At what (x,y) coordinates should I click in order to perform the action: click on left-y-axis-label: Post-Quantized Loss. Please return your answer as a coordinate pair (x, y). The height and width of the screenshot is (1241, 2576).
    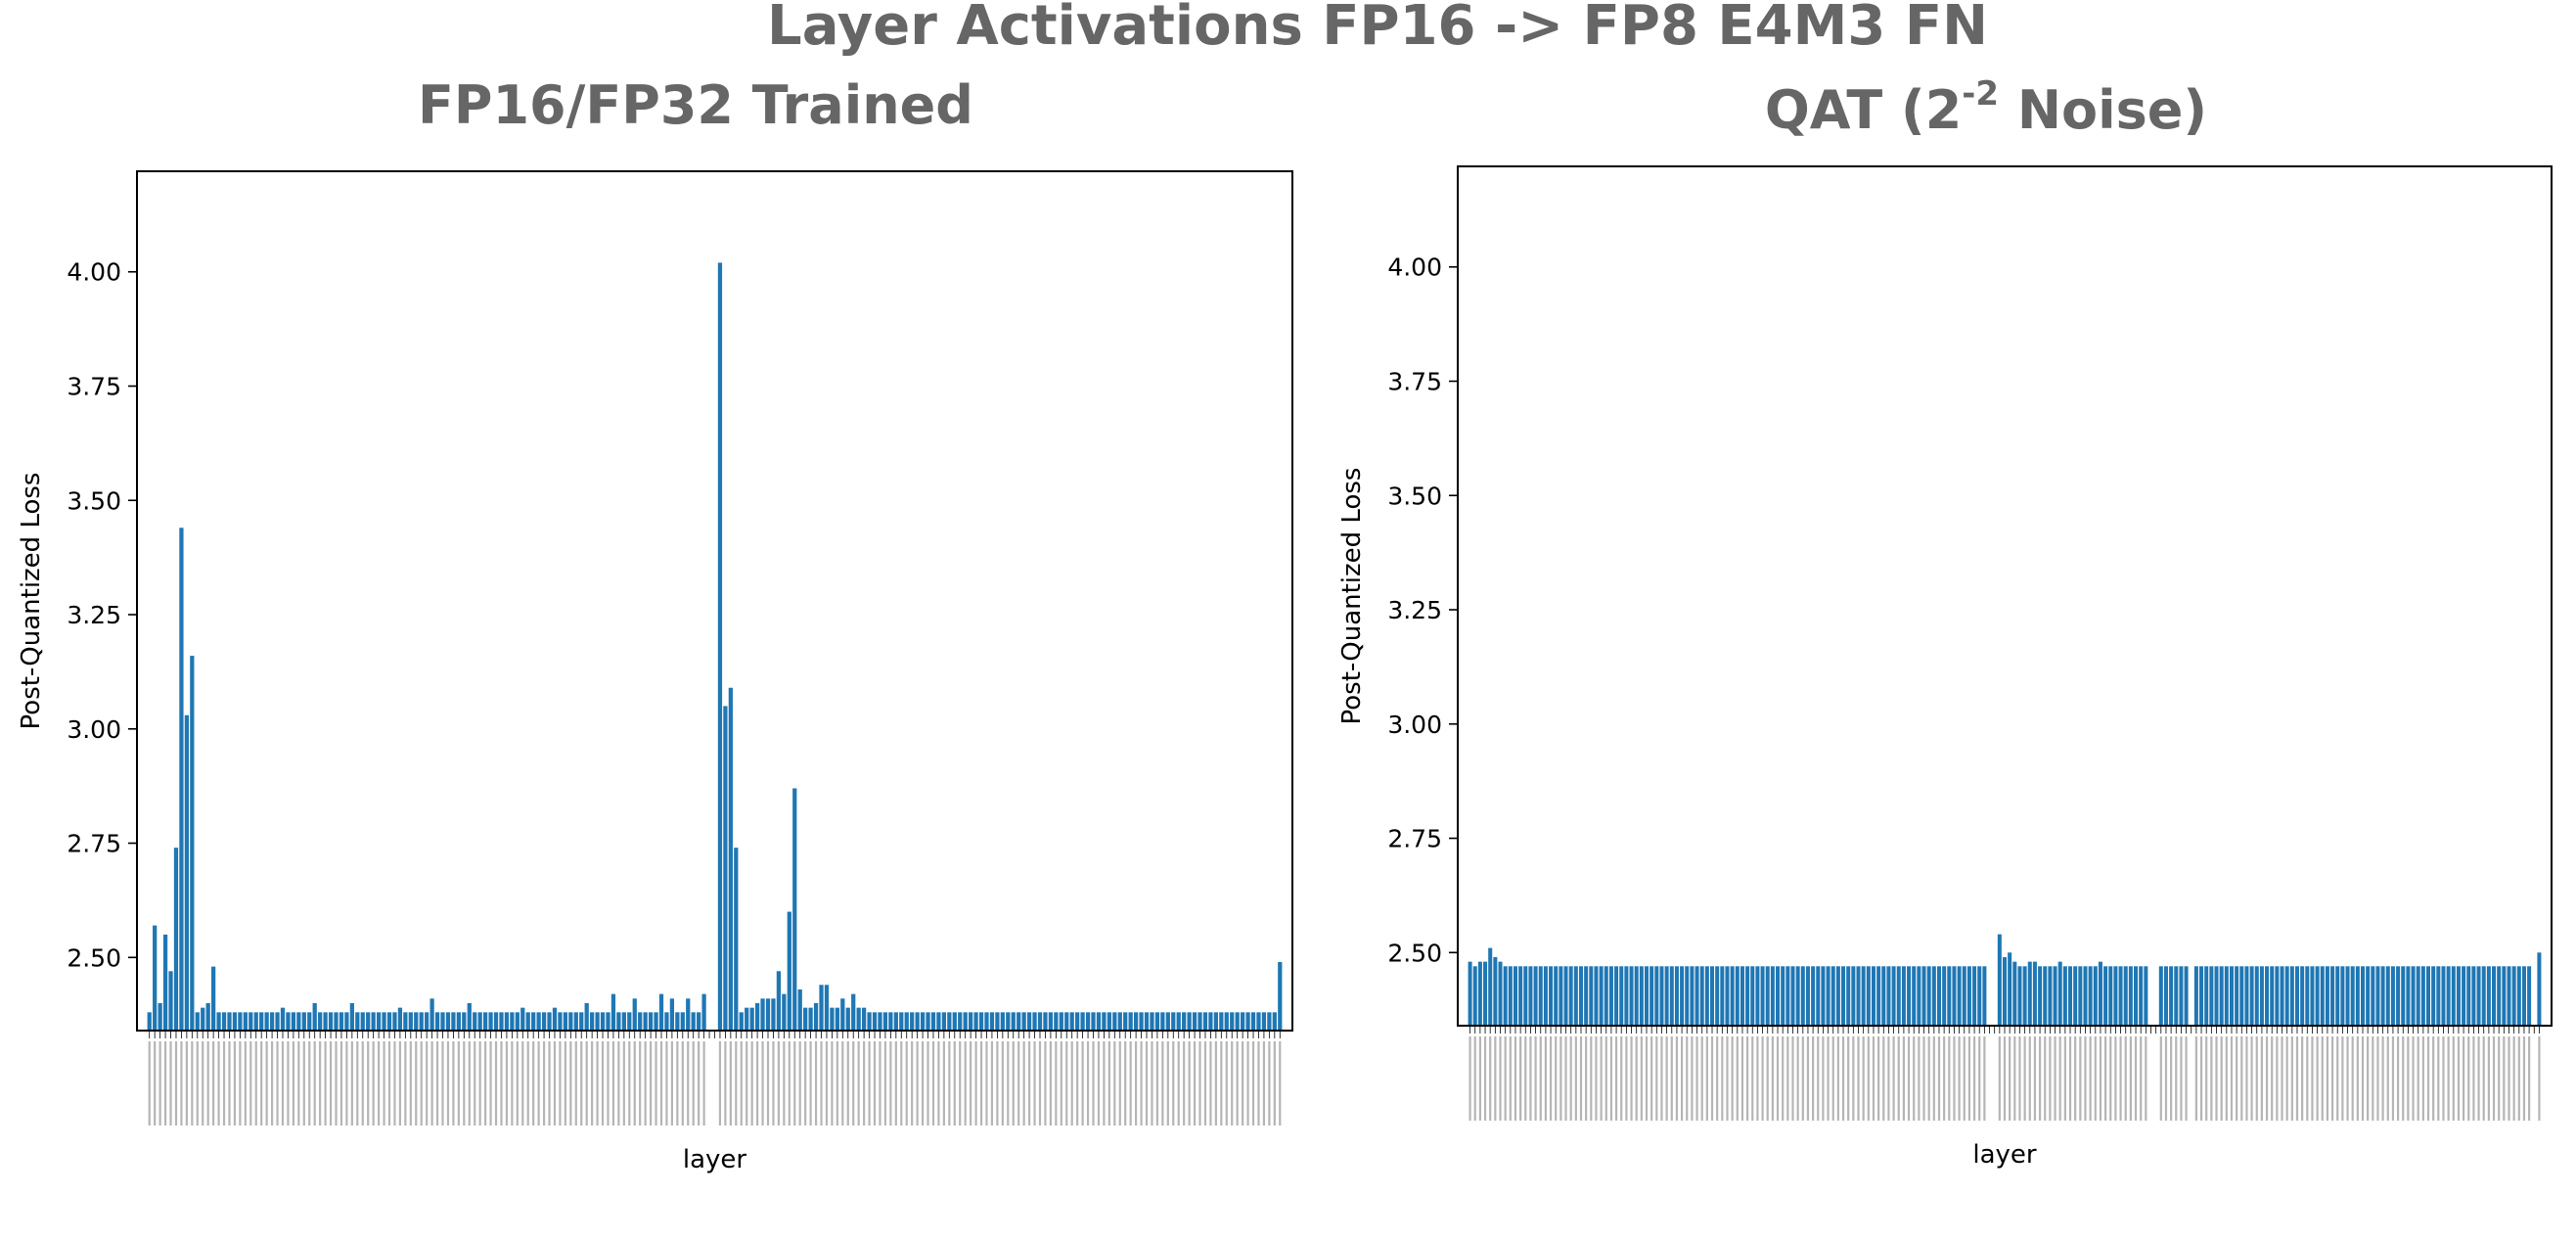
    Looking at the image, I should click on (31, 602).